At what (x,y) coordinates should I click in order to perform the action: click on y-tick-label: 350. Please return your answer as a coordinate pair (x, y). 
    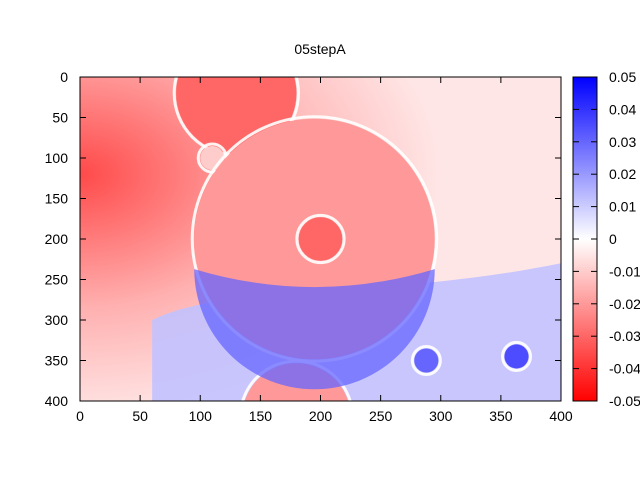
    Looking at the image, I should click on (57, 361).